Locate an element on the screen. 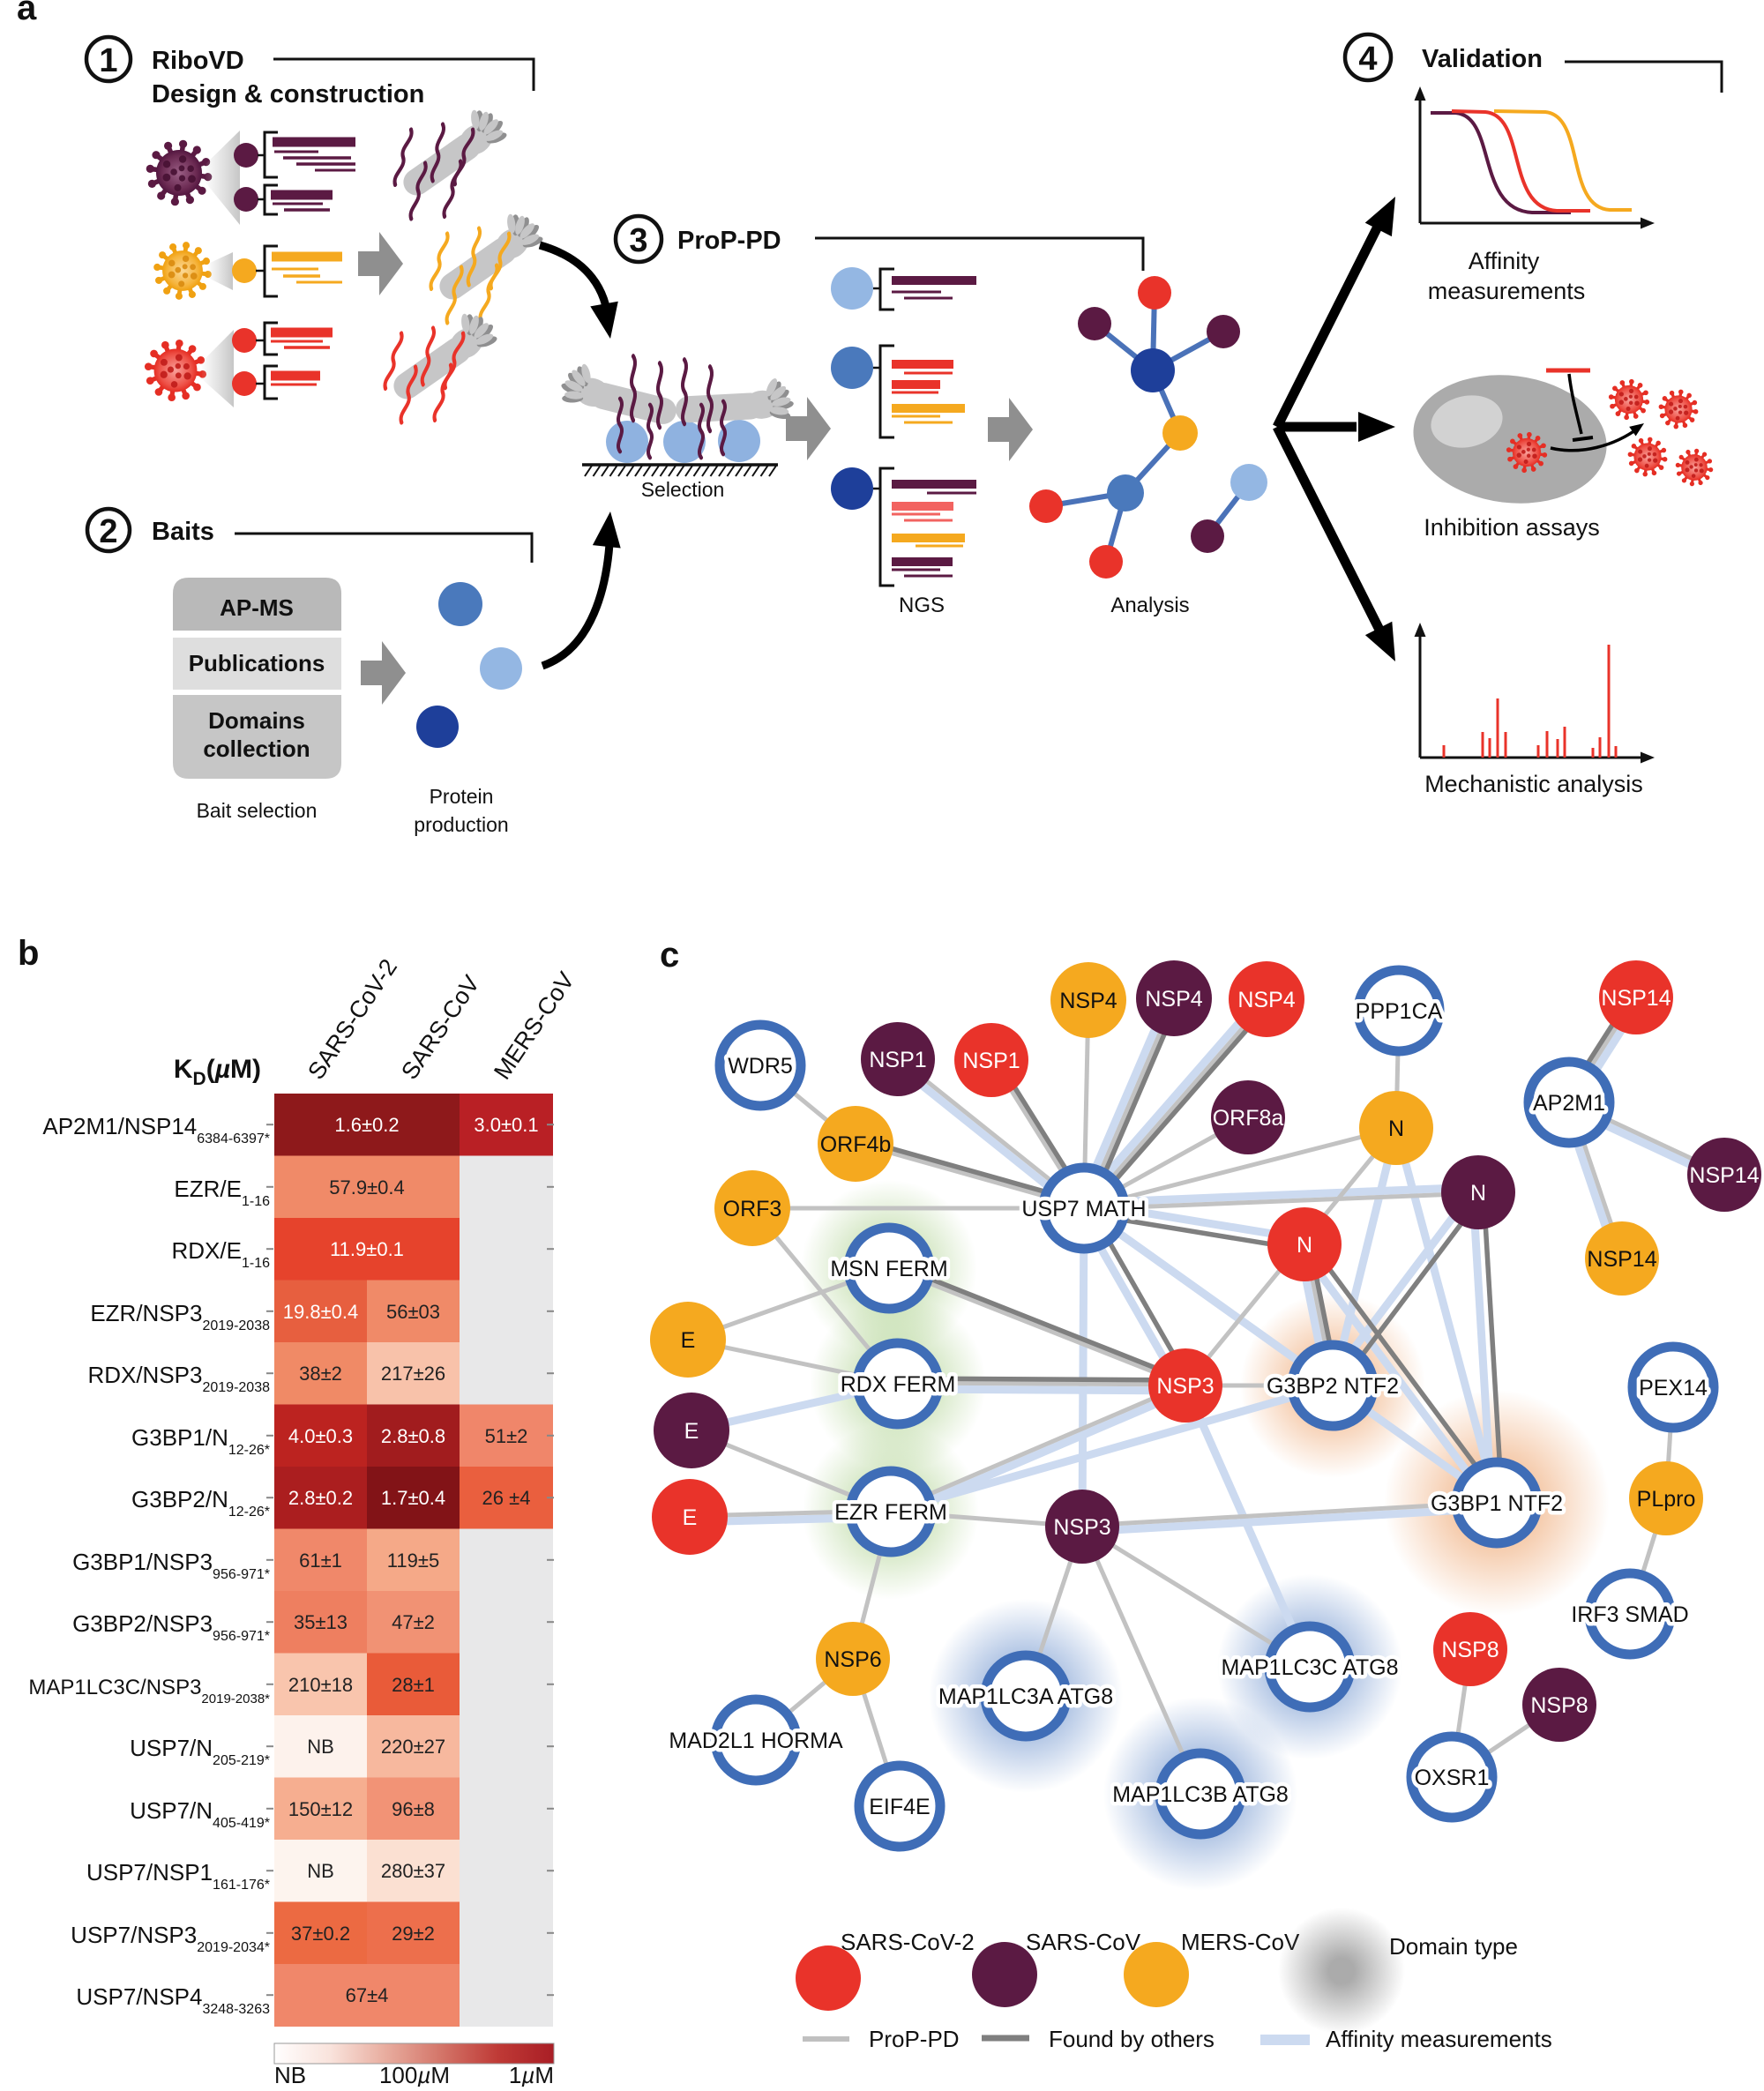 This screenshot has height=2091, width=1764. svg-text: MAP1LC3B ATG8 is located at coordinates (1200, 1794).